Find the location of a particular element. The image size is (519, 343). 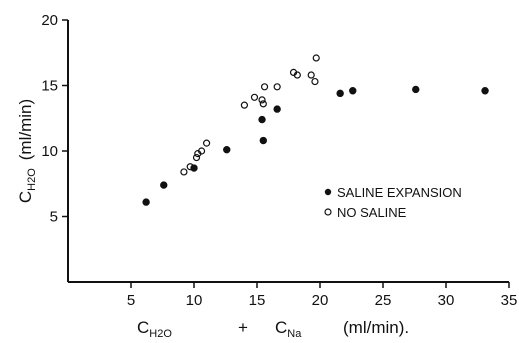

legend-marker-saline-expansion is located at coordinates (328, 192).